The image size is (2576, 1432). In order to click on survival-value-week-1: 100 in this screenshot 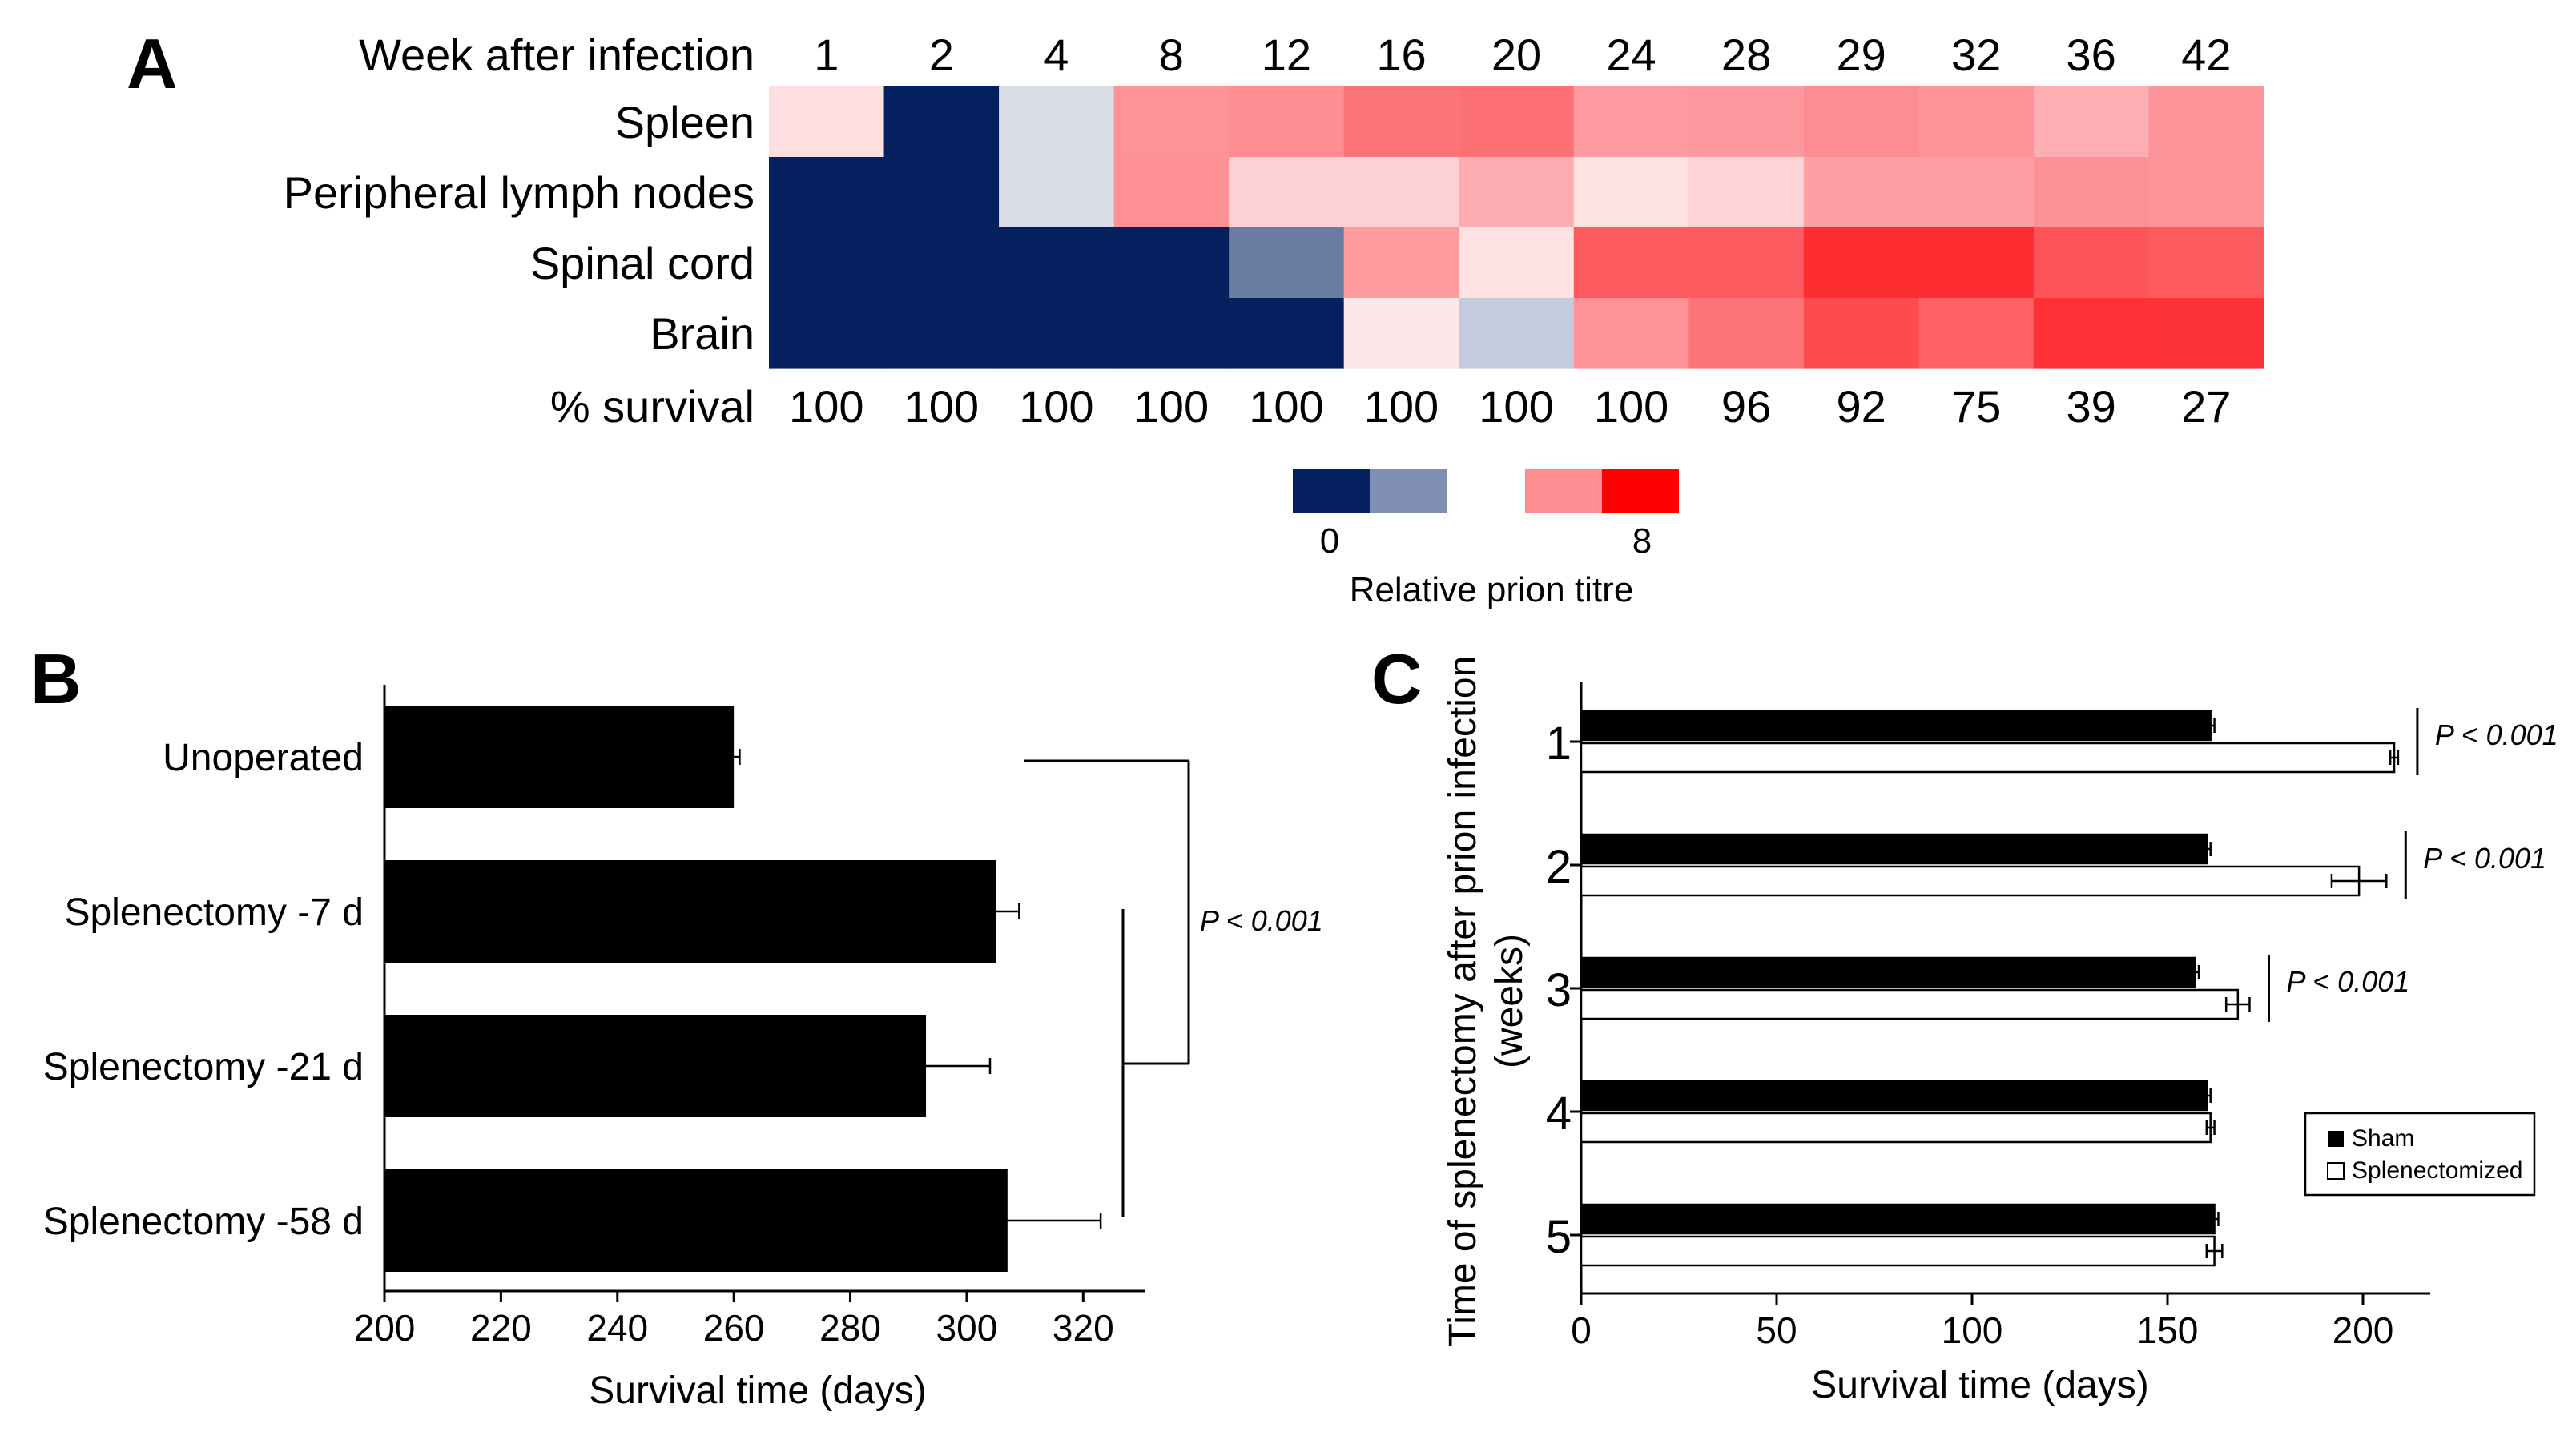, I will do `click(826, 406)`.